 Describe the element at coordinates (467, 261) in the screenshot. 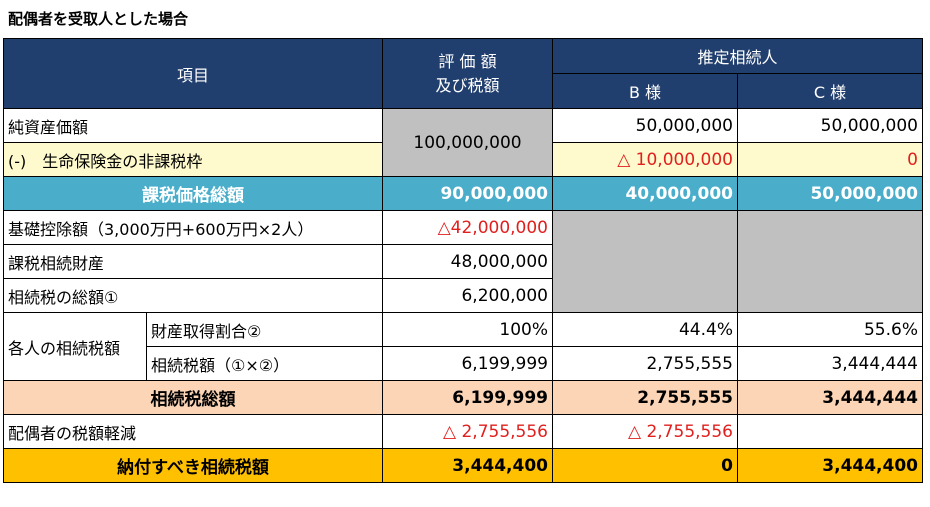

I see `taxable-inheritance-value: 48,000,000` at that location.